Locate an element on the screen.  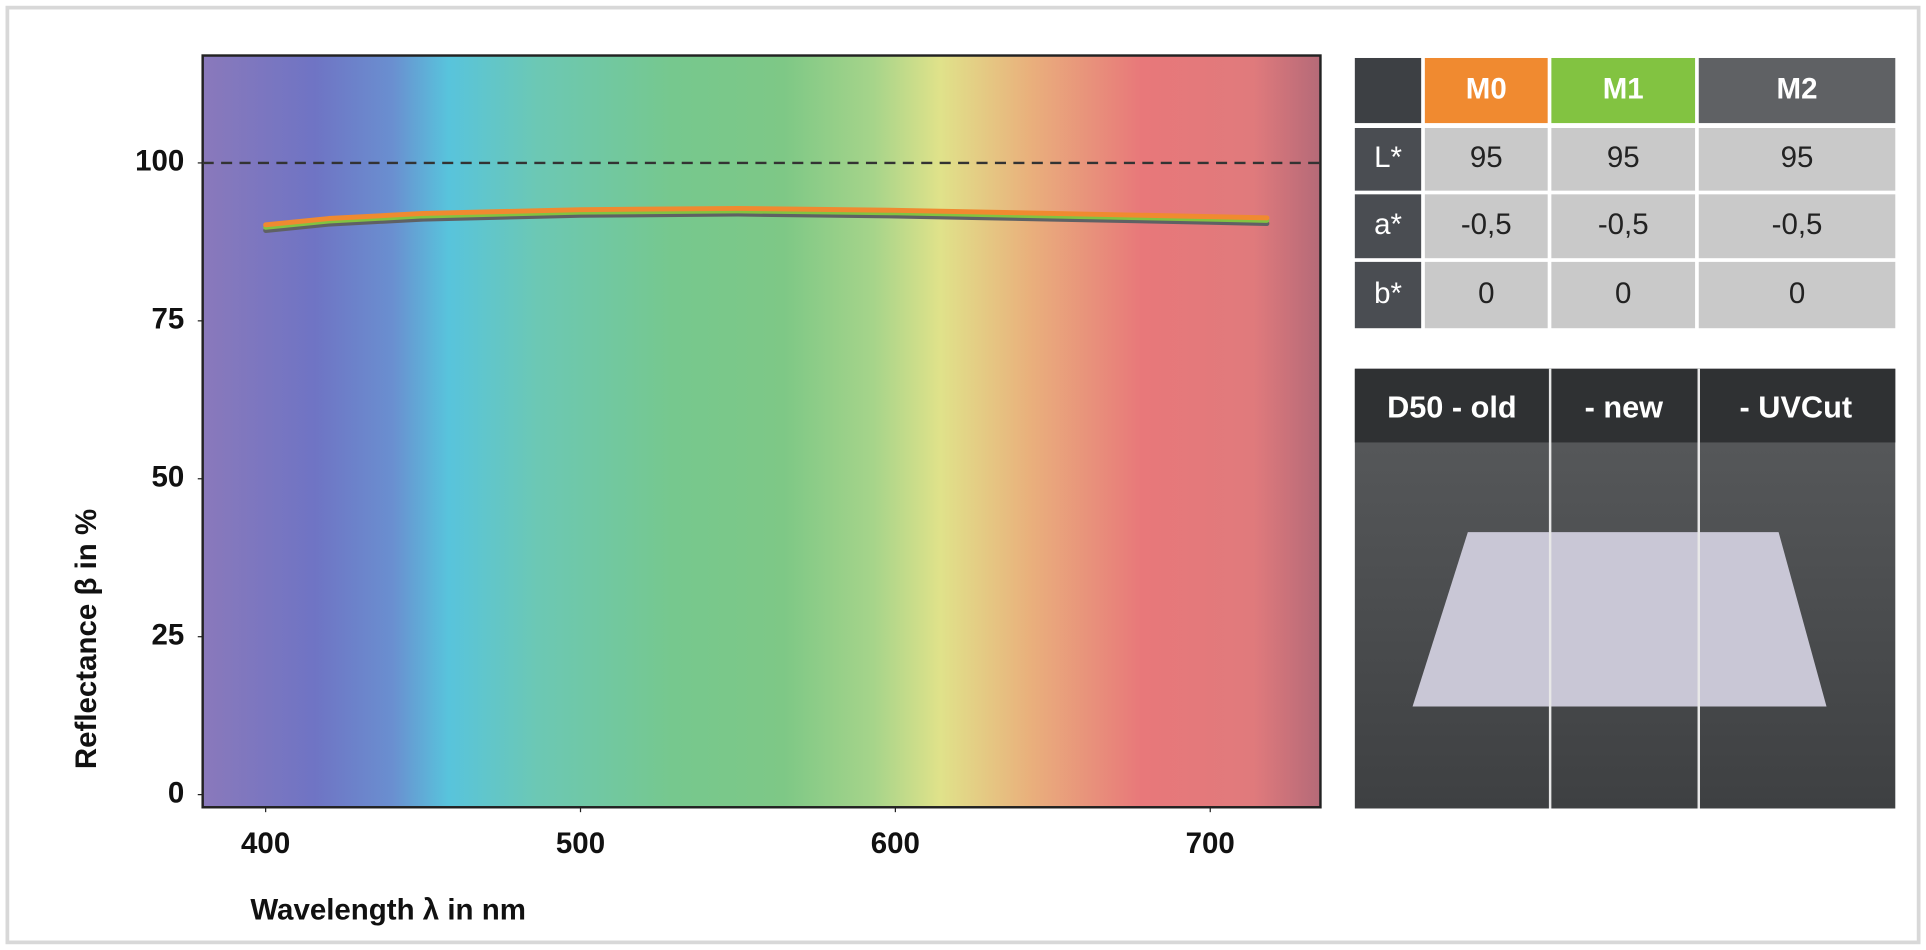
column-header: M0 is located at coordinates (1486, 88).